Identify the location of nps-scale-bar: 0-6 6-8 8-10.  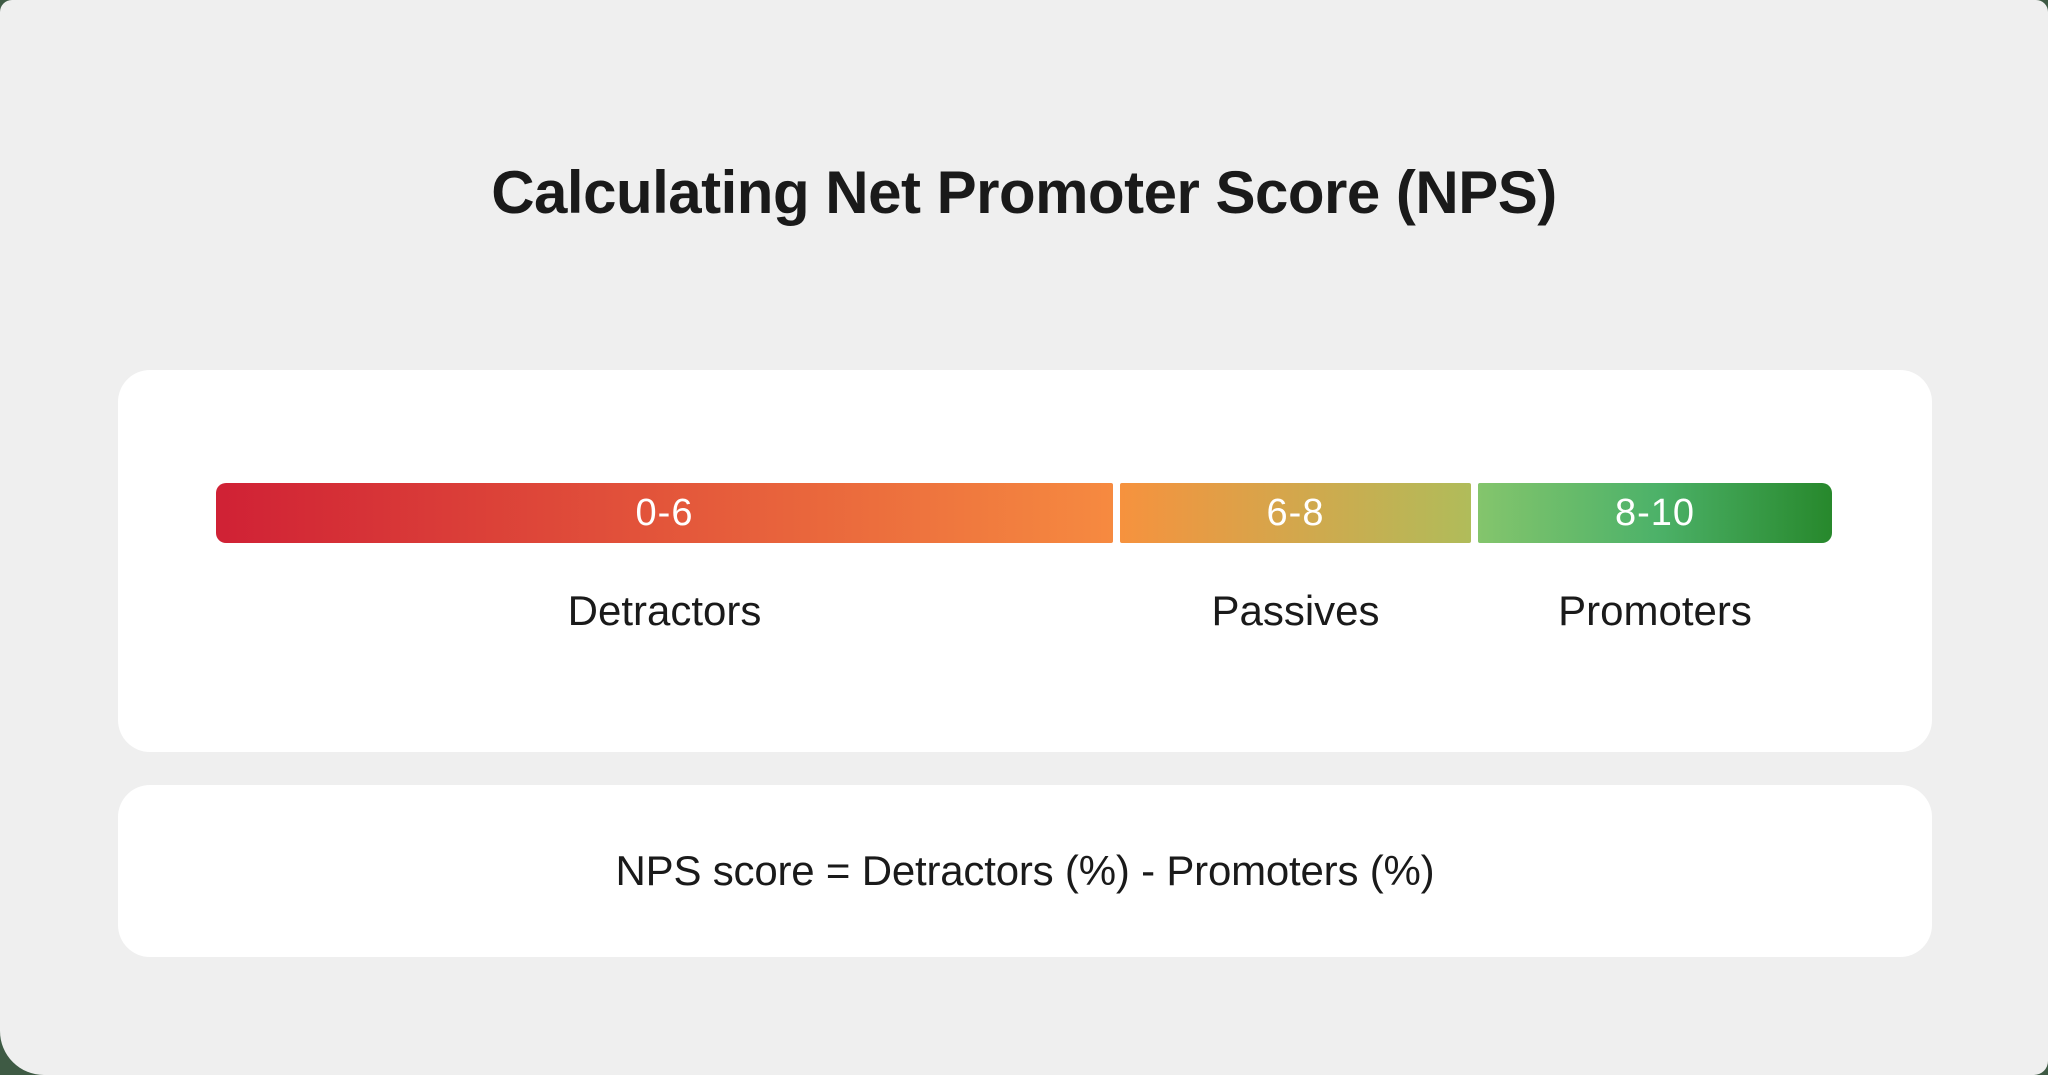
(1024, 513).